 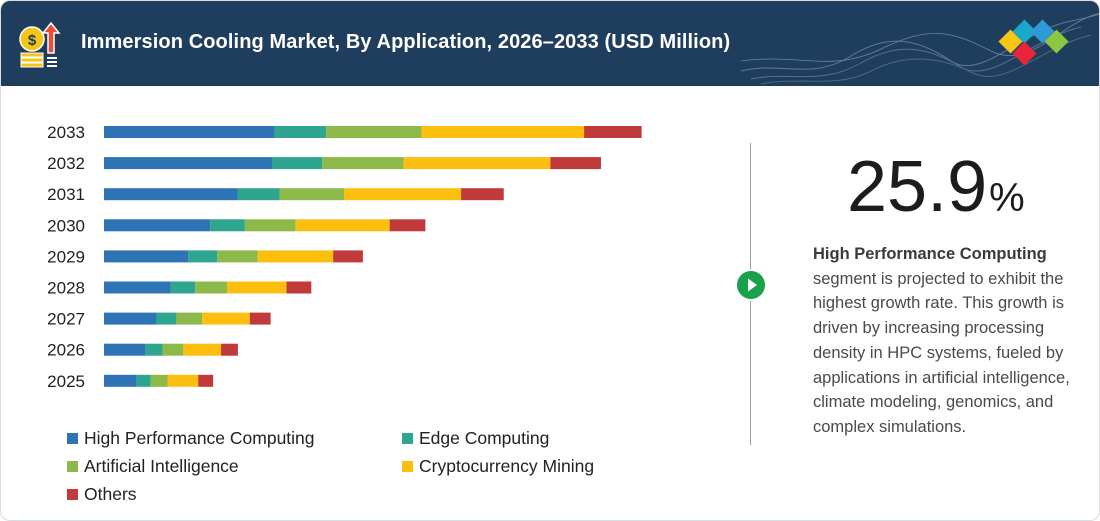 What do you see at coordinates (917, 187) in the screenshot?
I see `cagr-value: 25.9` at bounding box center [917, 187].